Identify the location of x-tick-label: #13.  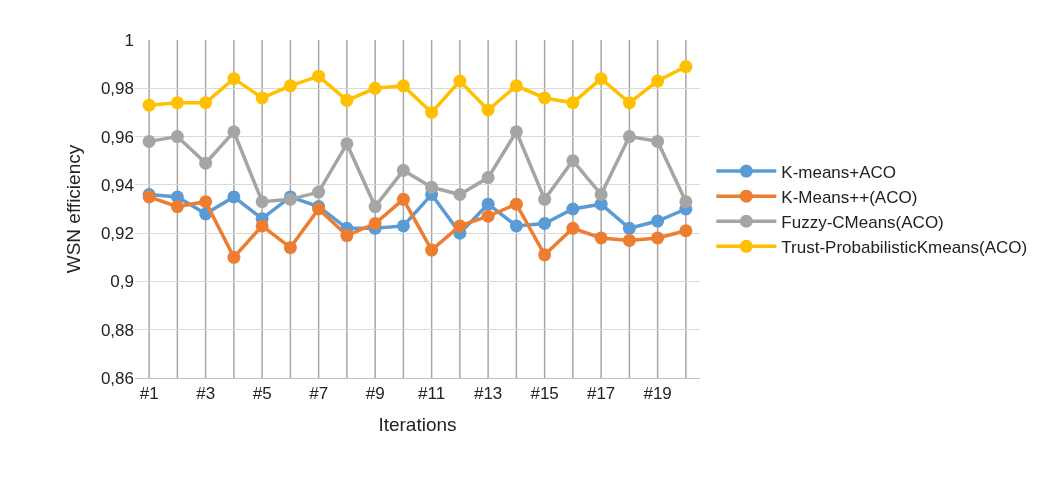
(488, 394).